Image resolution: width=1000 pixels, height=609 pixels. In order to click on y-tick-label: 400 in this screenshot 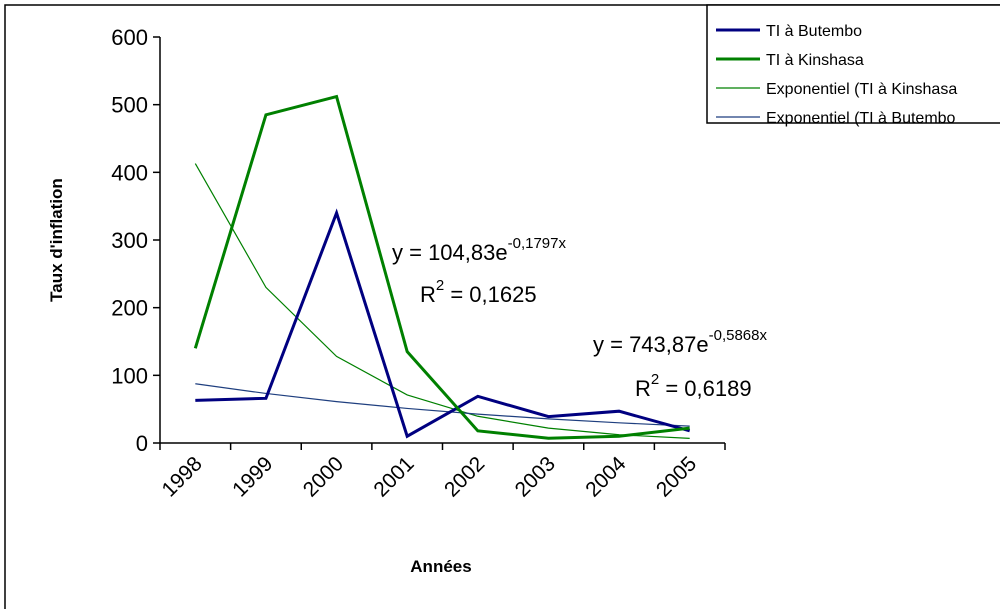, I will do `click(129, 172)`.